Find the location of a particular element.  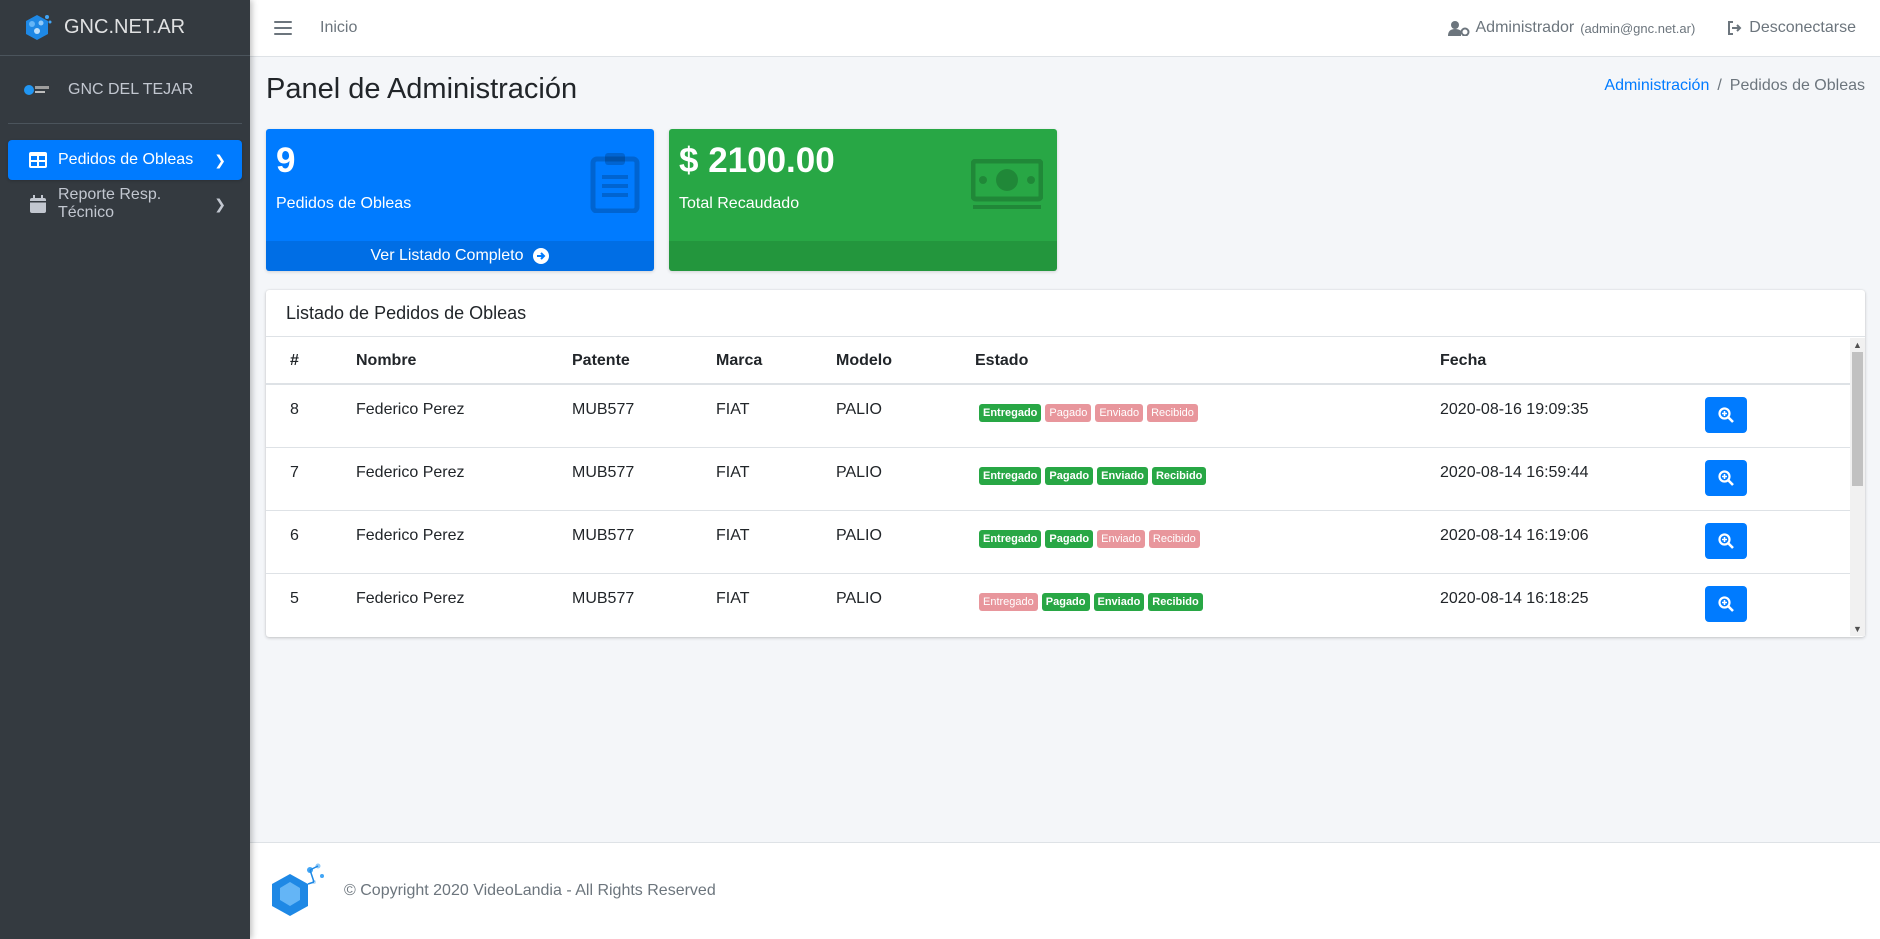

orders-card-title: Listado de Pedidos de Obleas is located at coordinates (1065, 313).